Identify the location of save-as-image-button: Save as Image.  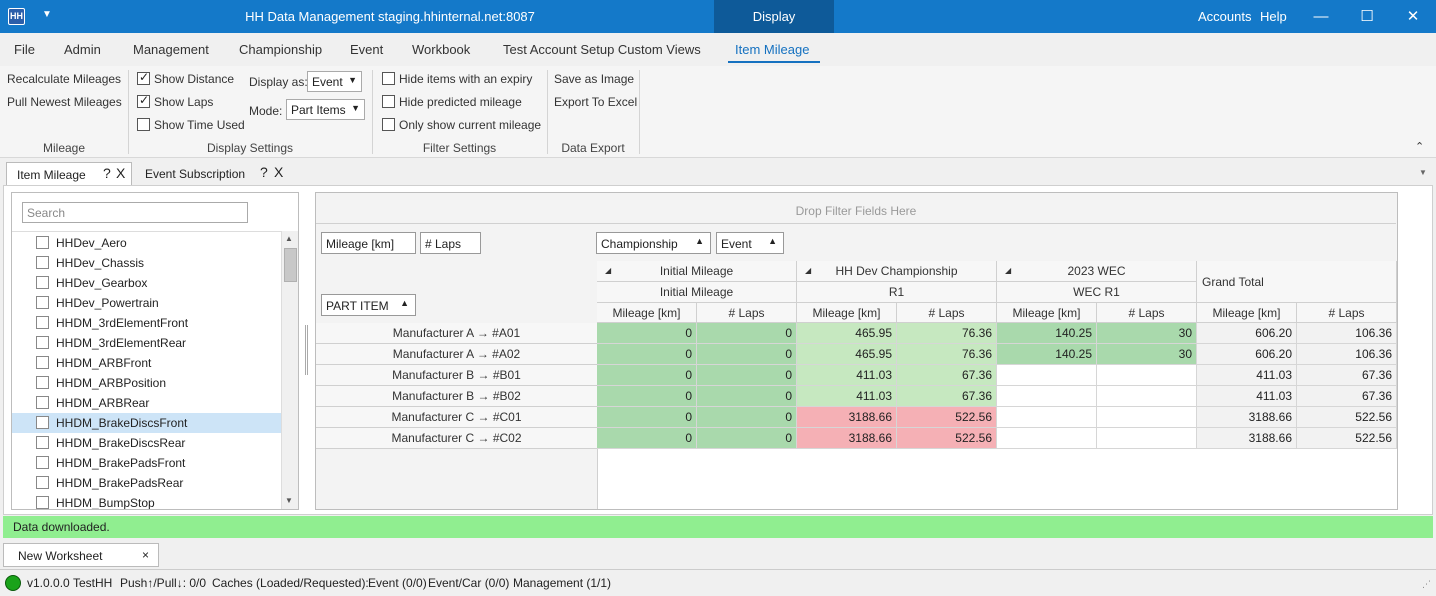
(594, 79).